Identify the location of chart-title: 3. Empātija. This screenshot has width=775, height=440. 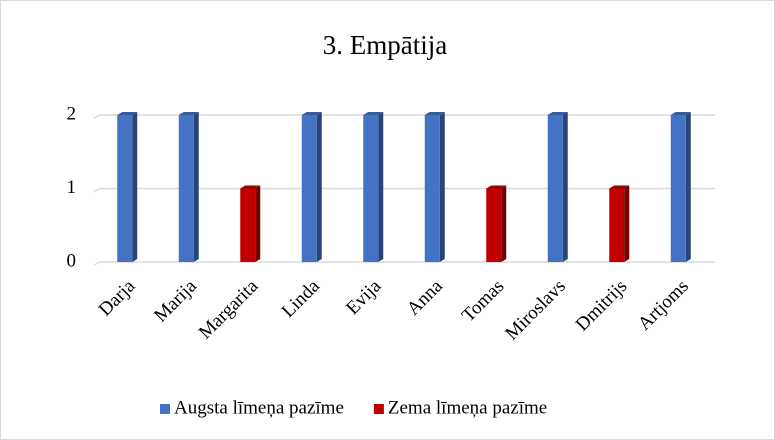
(385, 45).